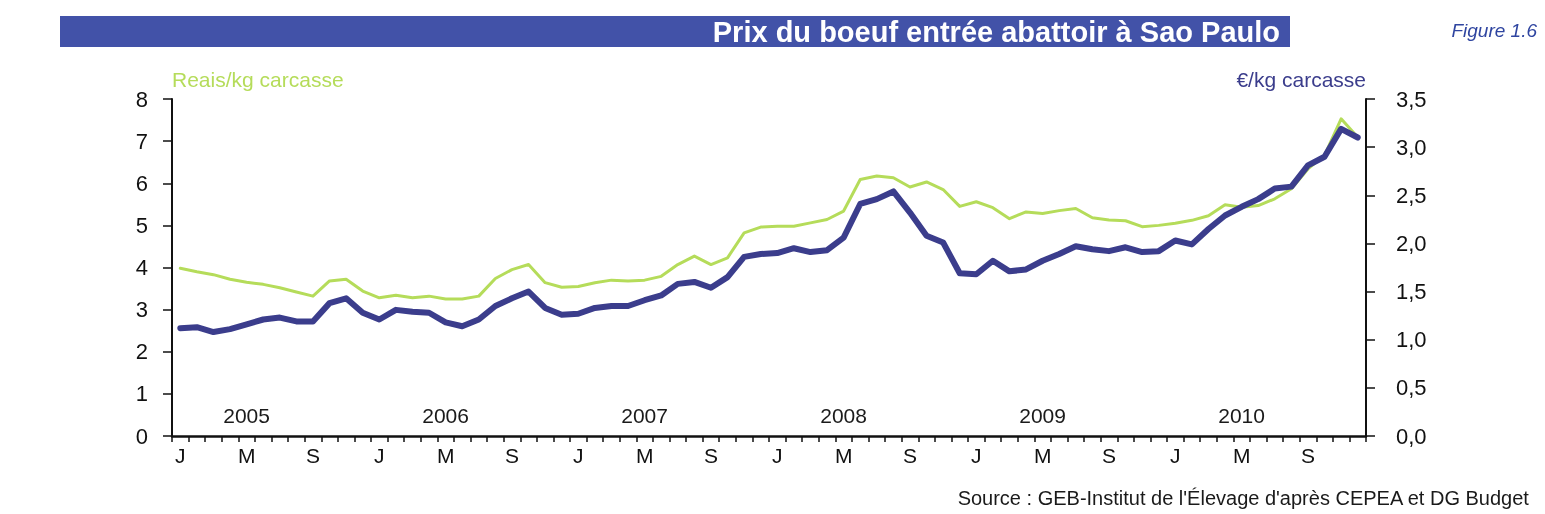 This screenshot has width=1545, height=514. Describe the element at coordinates (1411, 436) in the screenshot. I see `y2-tick-label: 0,0` at that location.